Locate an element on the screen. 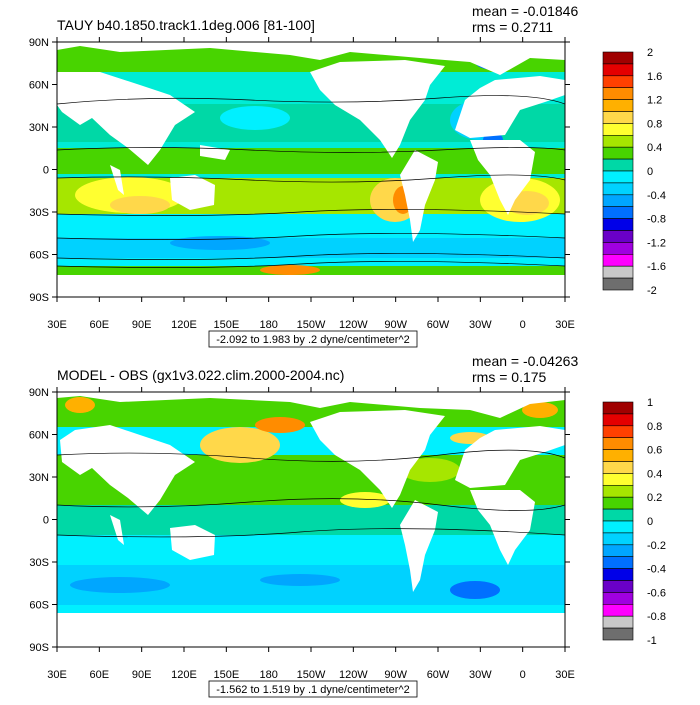  range-label: -2.092 to 1.983 by .2 dyne/centimeter^2 is located at coordinates (313, 340).